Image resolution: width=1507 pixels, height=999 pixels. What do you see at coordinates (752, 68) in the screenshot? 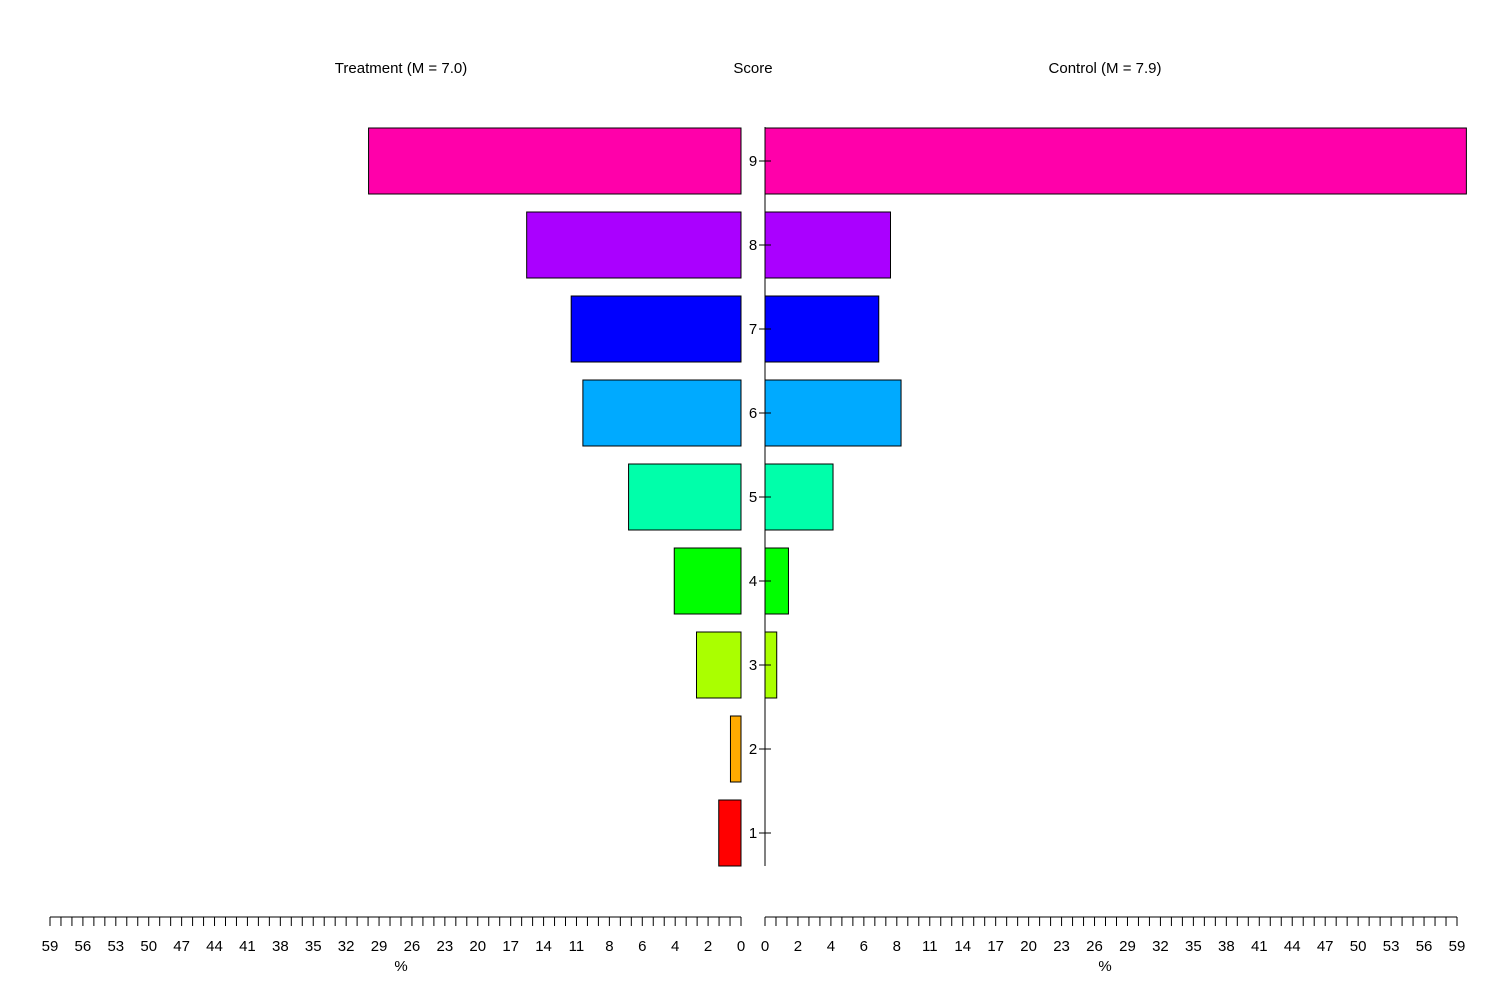
I see `score-title: Score` at bounding box center [752, 68].